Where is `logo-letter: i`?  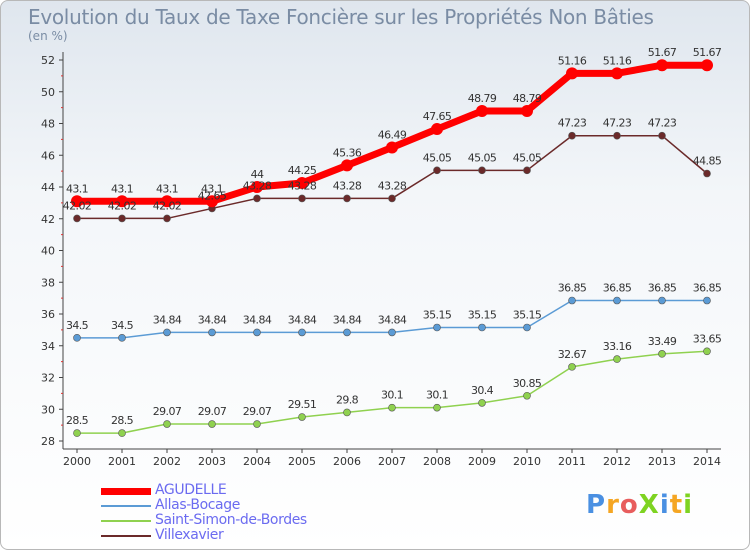 logo-letter: i is located at coordinates (688, 505).